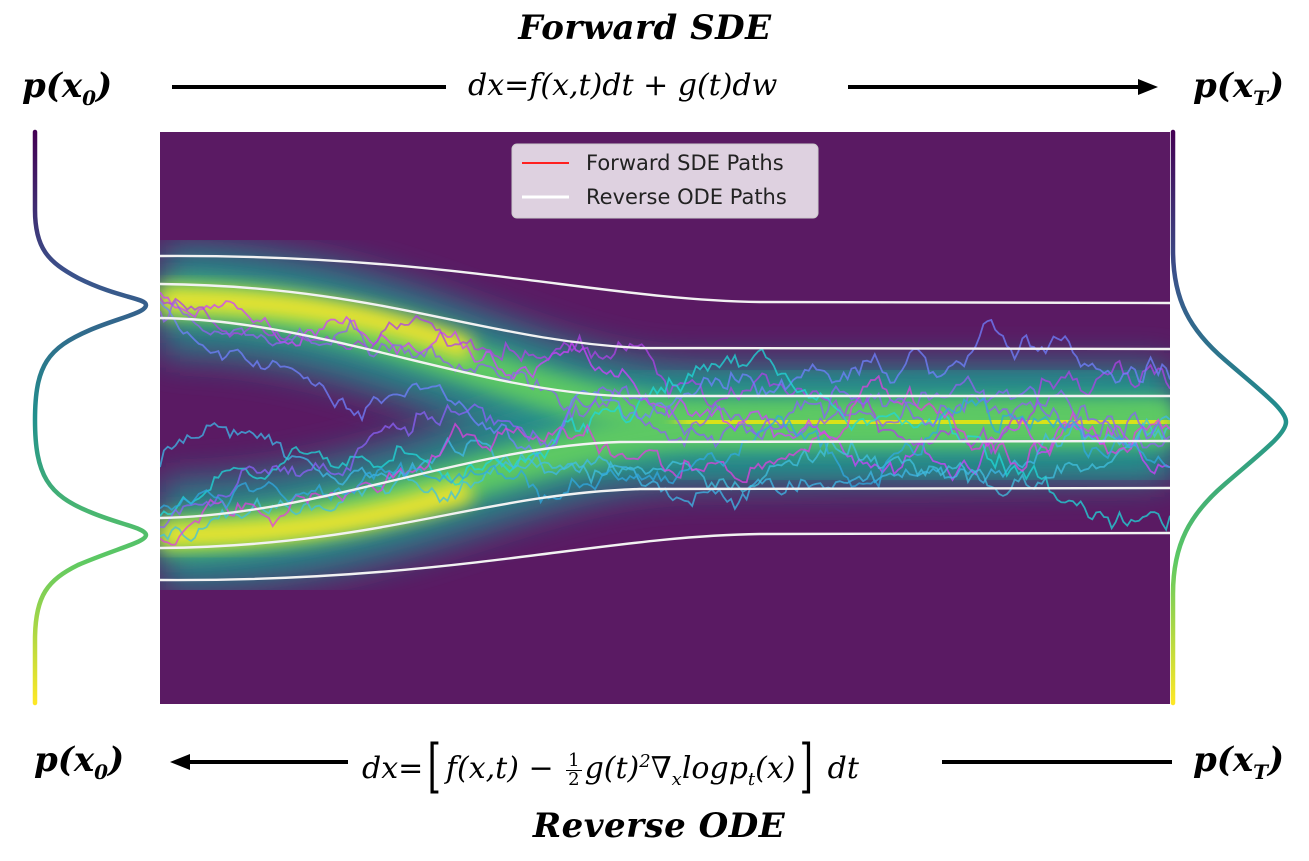 Image resolution: width=1309 pixels, height=861 pixels. I want to click on reverse-arrow, so click(671, 762).